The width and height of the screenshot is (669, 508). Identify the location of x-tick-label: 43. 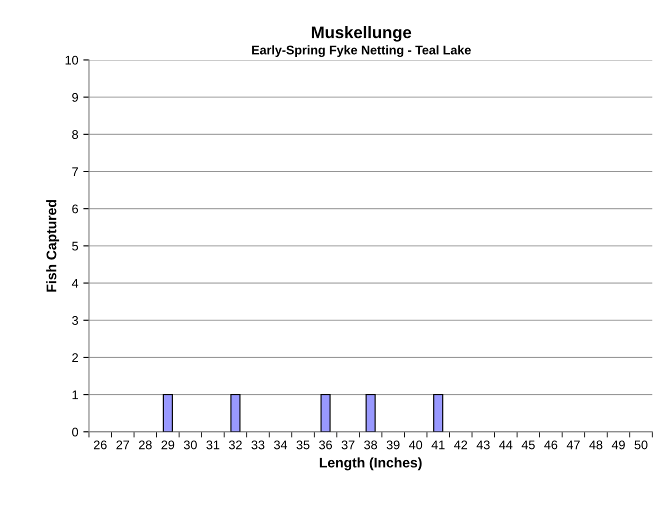
(483, 445).